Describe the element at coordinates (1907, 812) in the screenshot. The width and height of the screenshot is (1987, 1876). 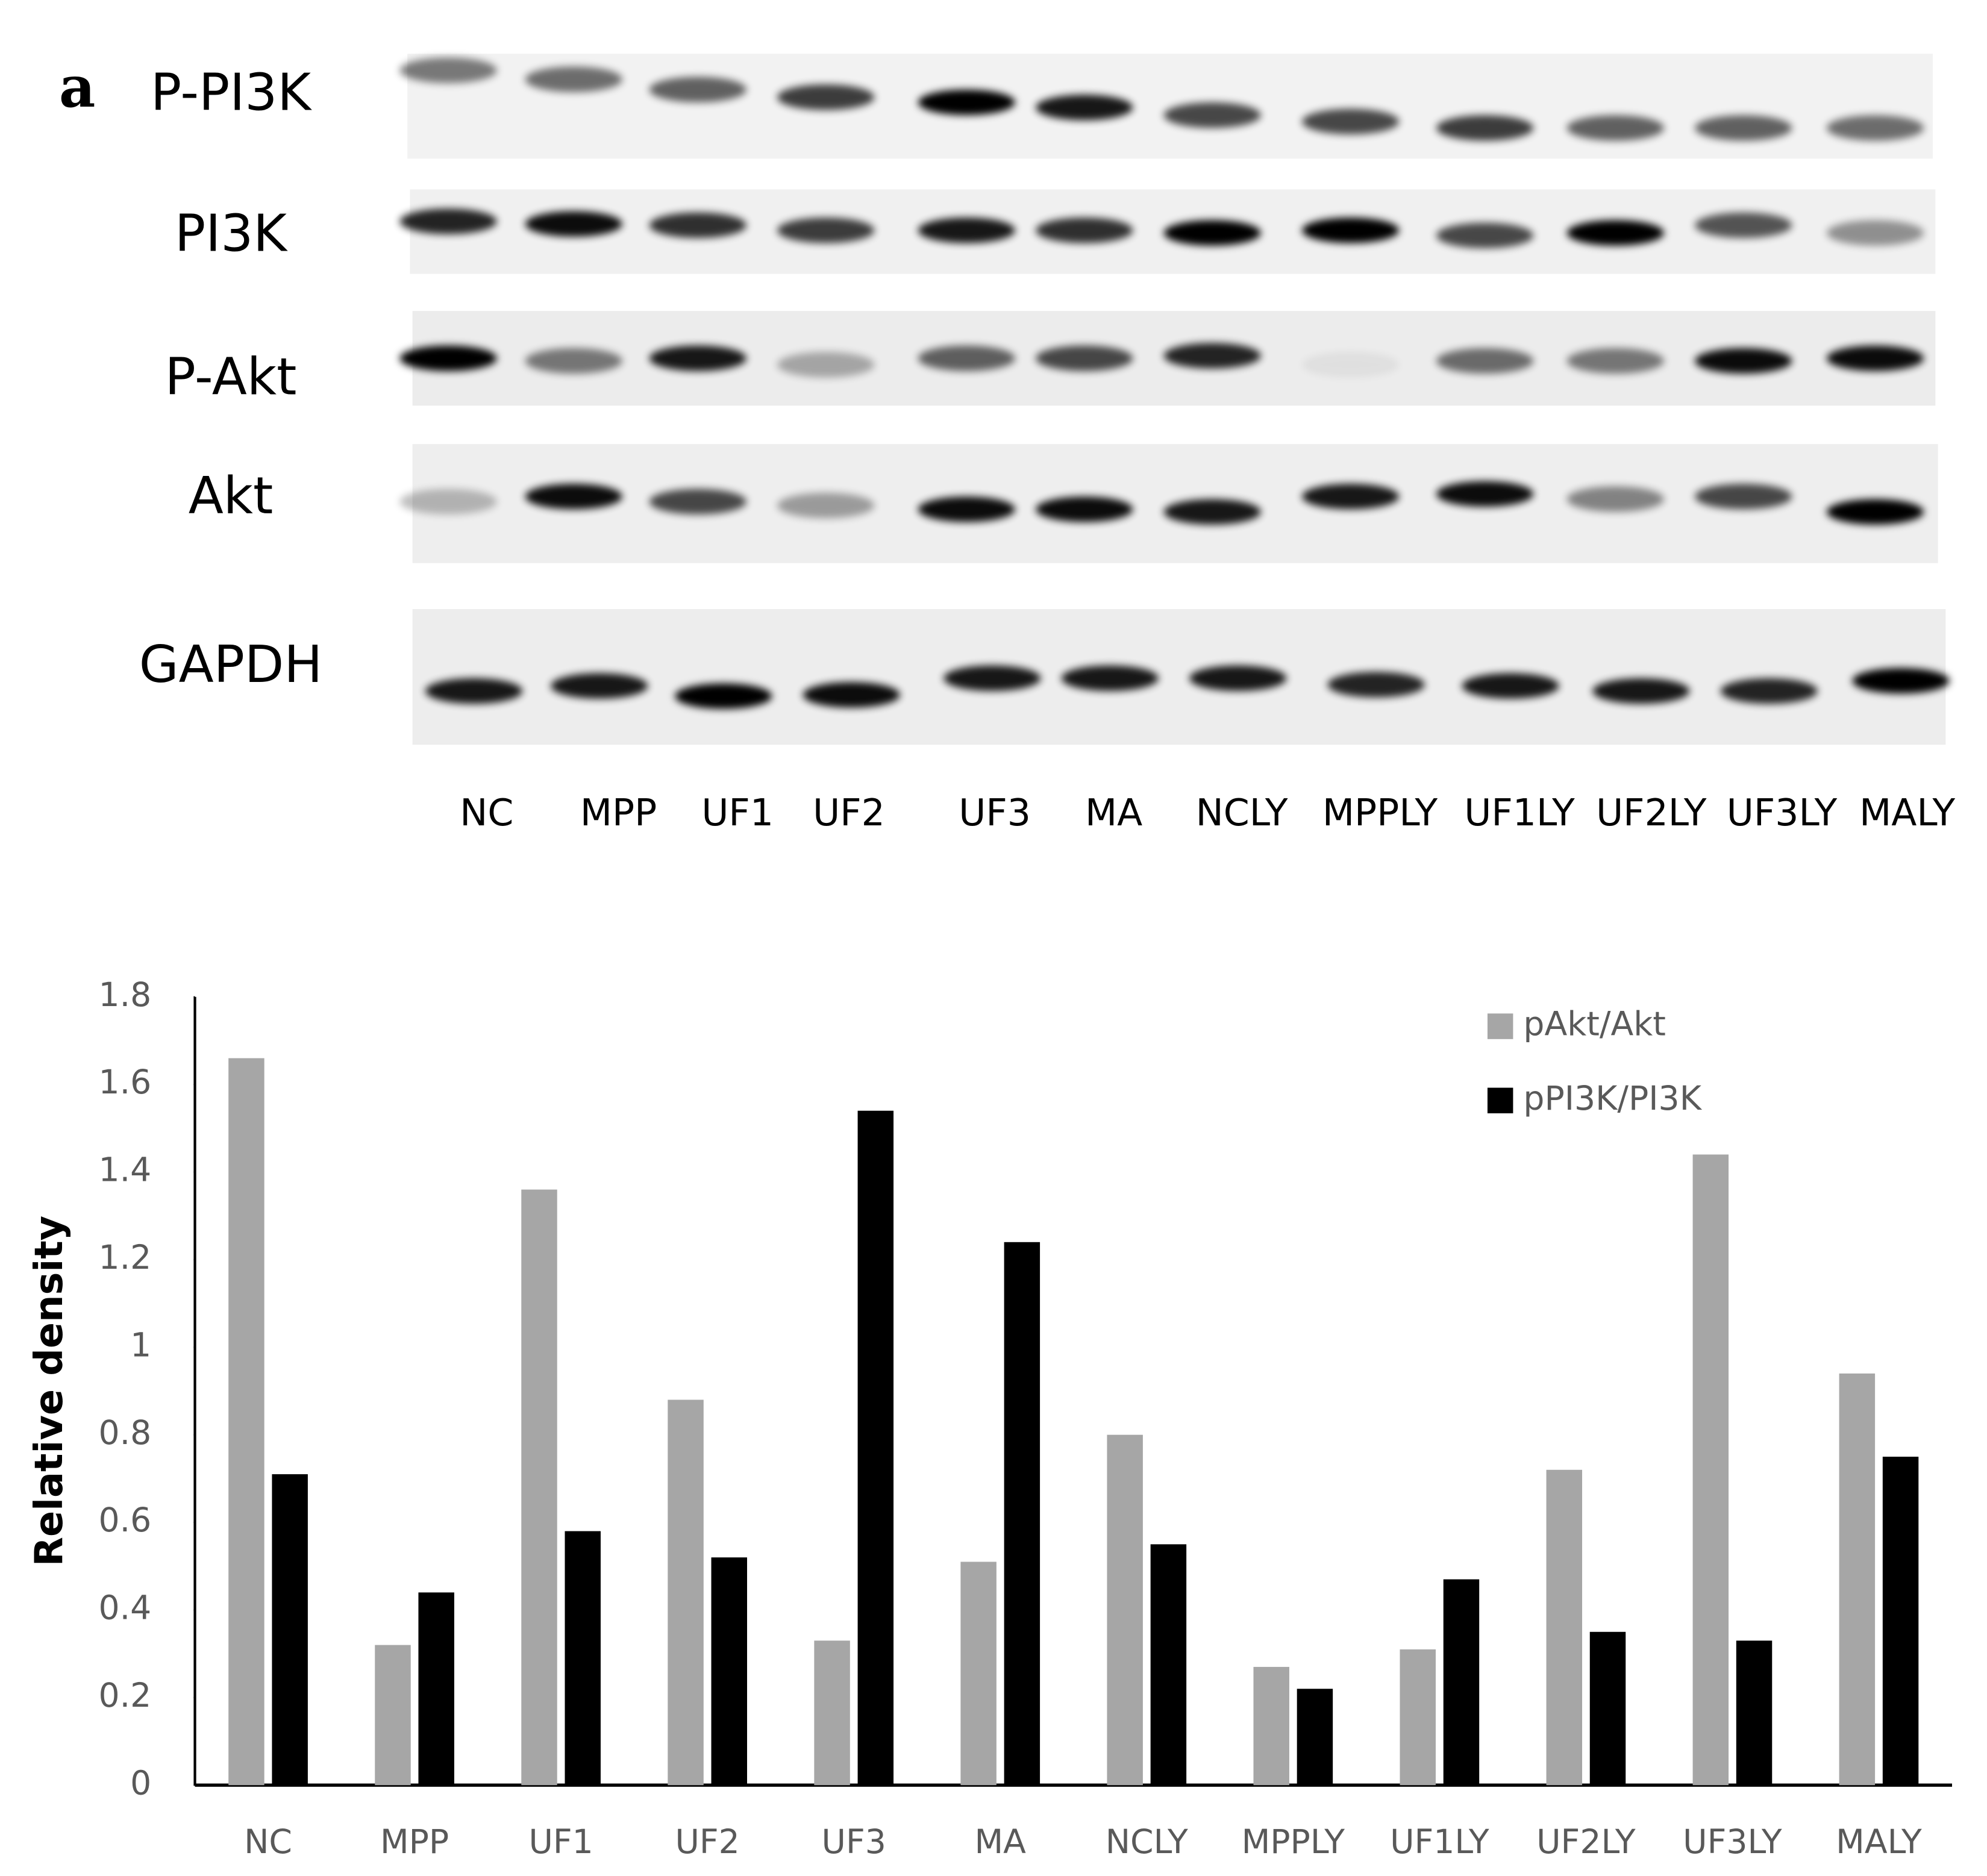
I see `lane-label: MALY` at that location.